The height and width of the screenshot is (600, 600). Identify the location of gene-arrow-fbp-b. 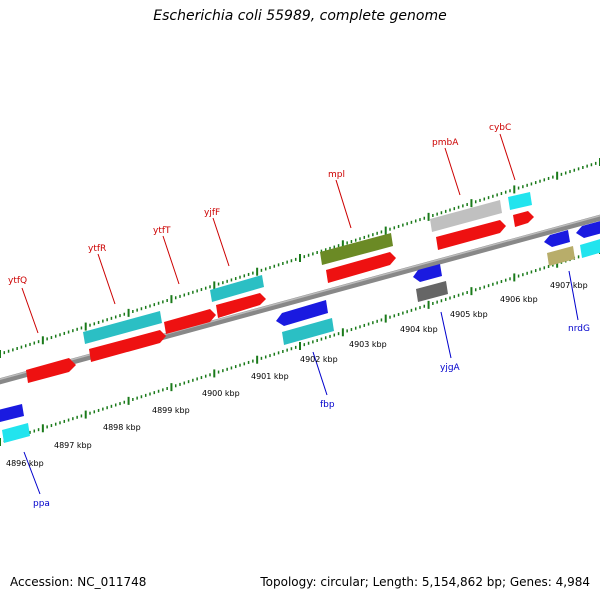
(308, 331).